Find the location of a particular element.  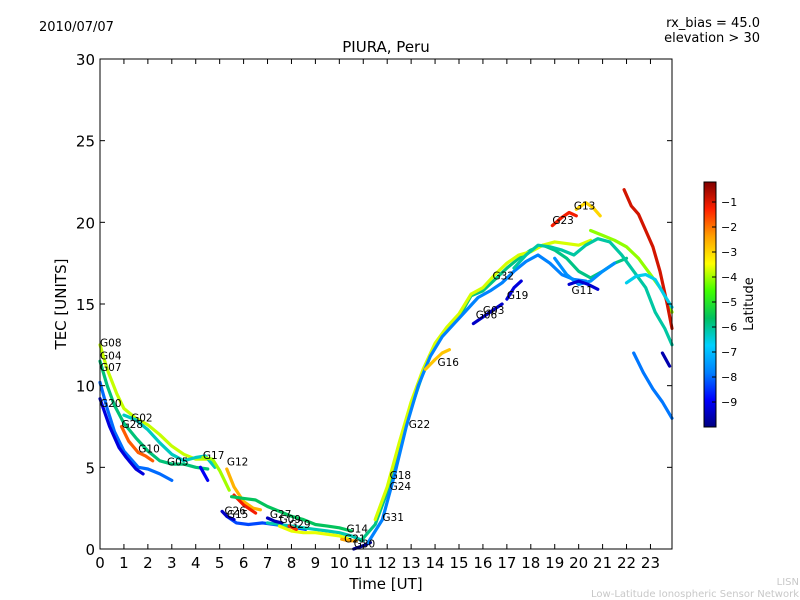

tec-series-late-navy is located at coordinates (666, 359).